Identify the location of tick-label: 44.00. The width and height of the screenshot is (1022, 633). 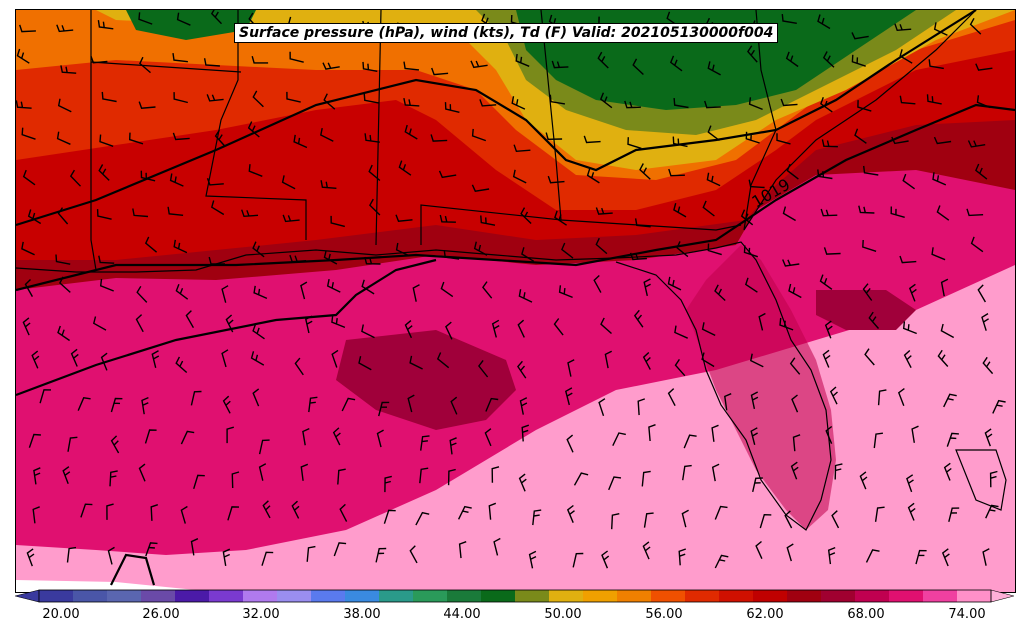
(462, 614).